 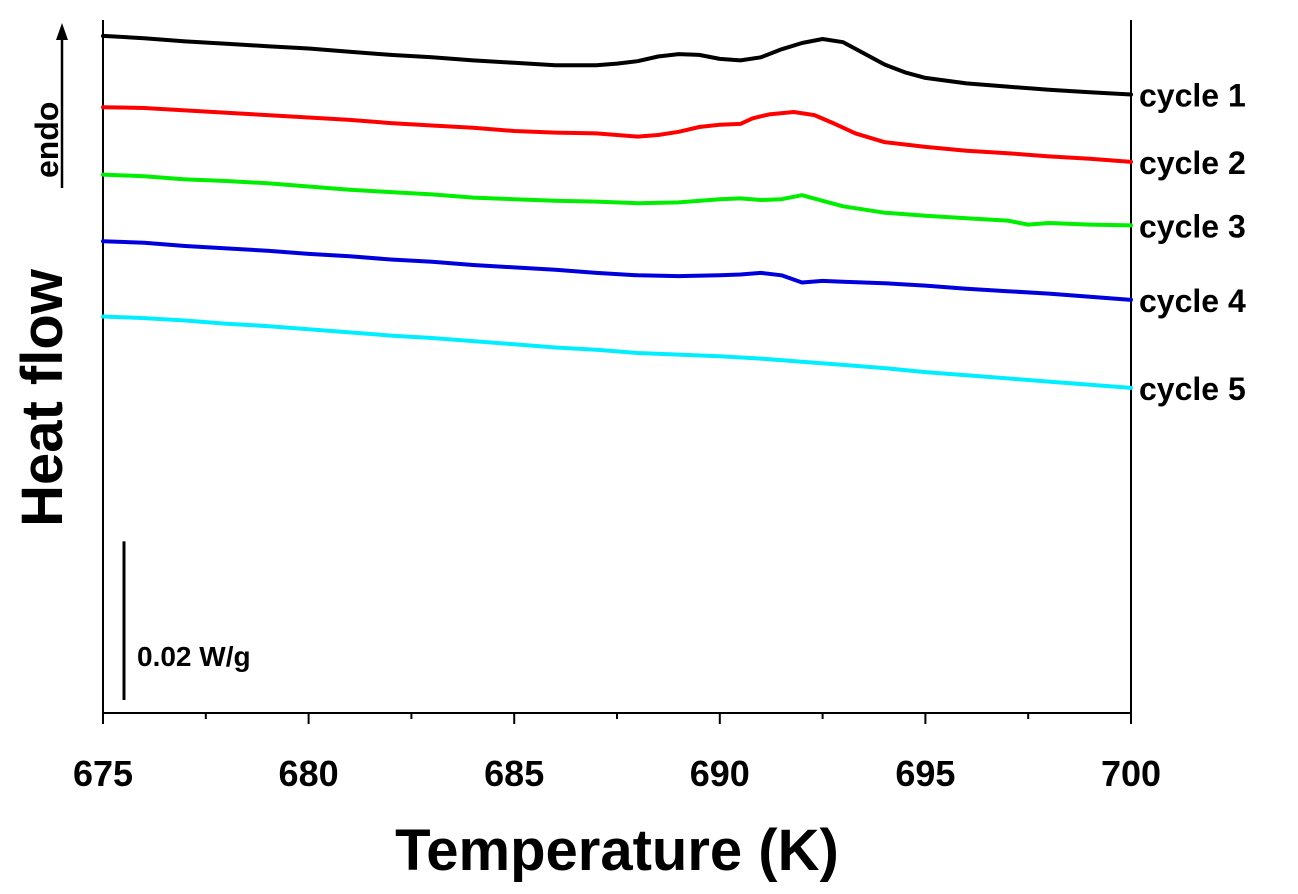 I want to click on endo-arrow-head, so click(x=62, y=31).